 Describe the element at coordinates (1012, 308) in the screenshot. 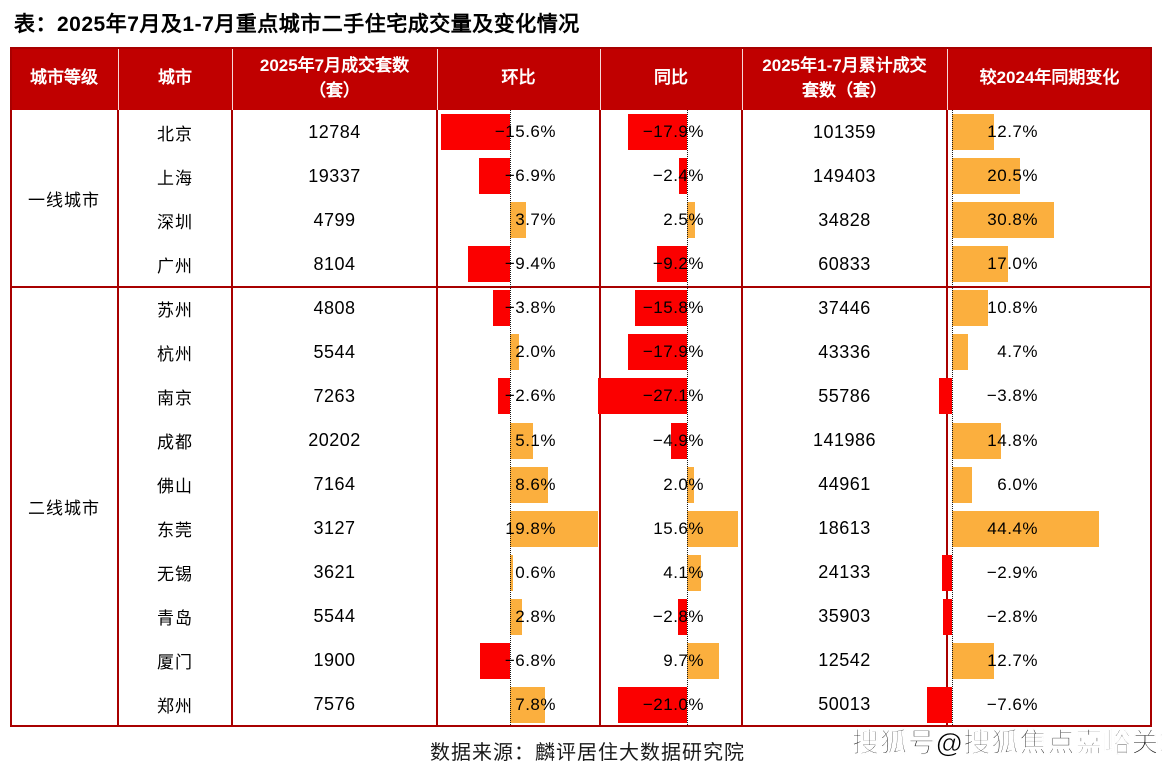

I see `chg-value-label: 10.8%` at that location.